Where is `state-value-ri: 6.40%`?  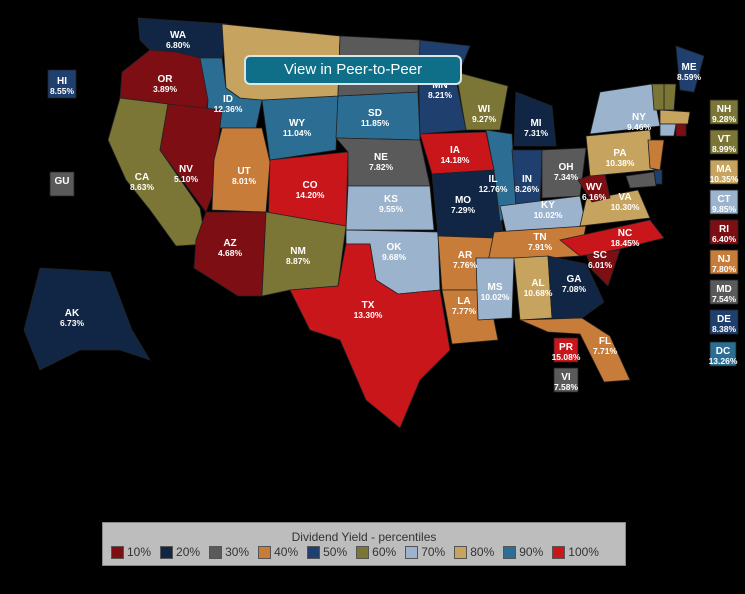 state-value-ri: 6.40% is located at coordinates (724, 239).